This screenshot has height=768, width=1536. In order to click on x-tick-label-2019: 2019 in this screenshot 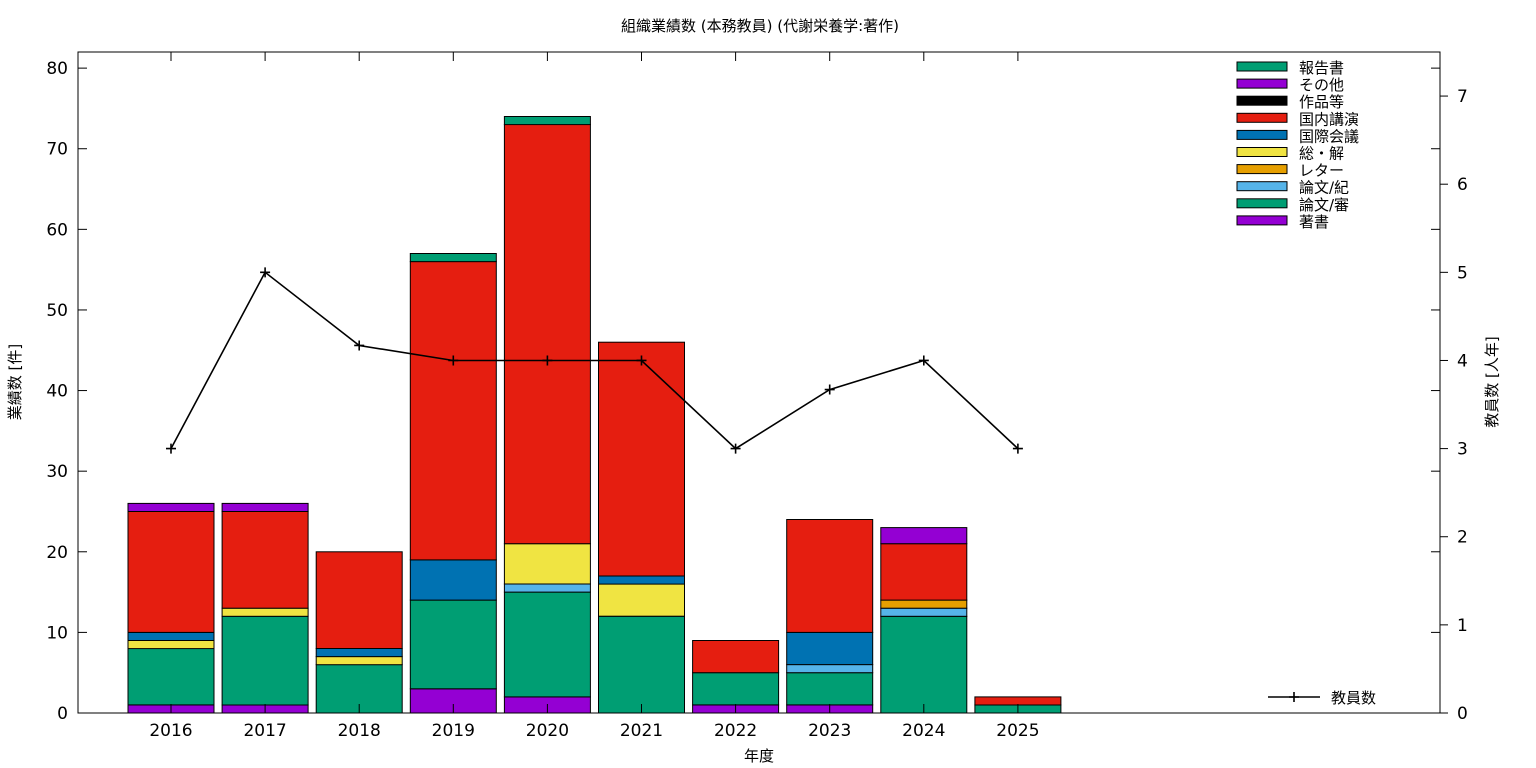, I will do `click(453, 731)`.